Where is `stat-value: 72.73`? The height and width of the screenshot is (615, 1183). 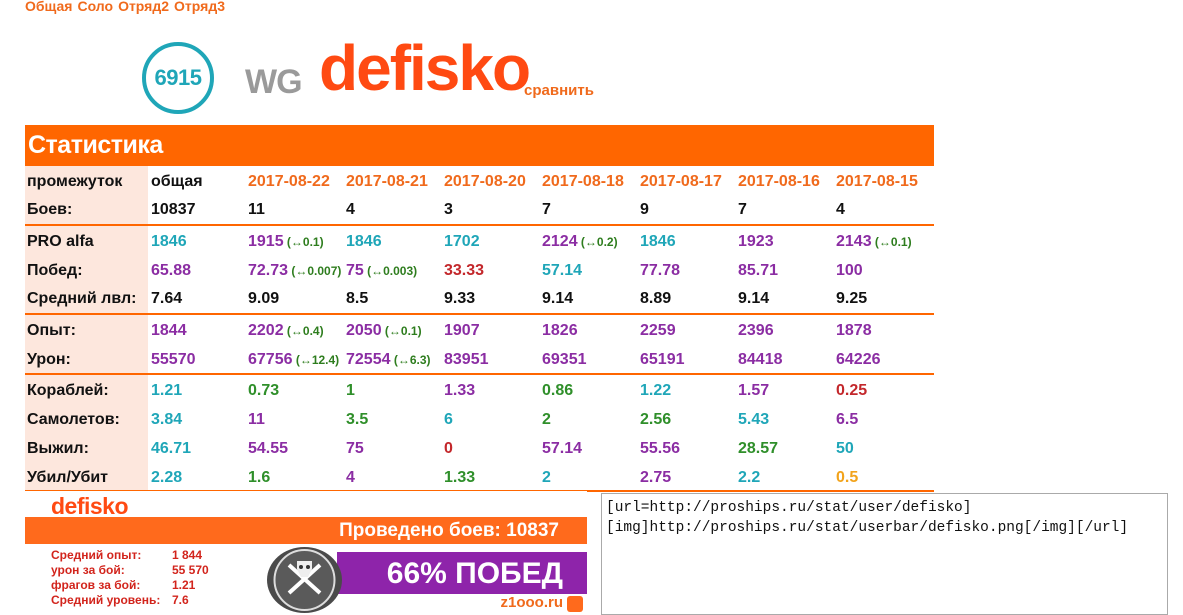 stat-value: 72.73 is located at coordinates (268, 270).